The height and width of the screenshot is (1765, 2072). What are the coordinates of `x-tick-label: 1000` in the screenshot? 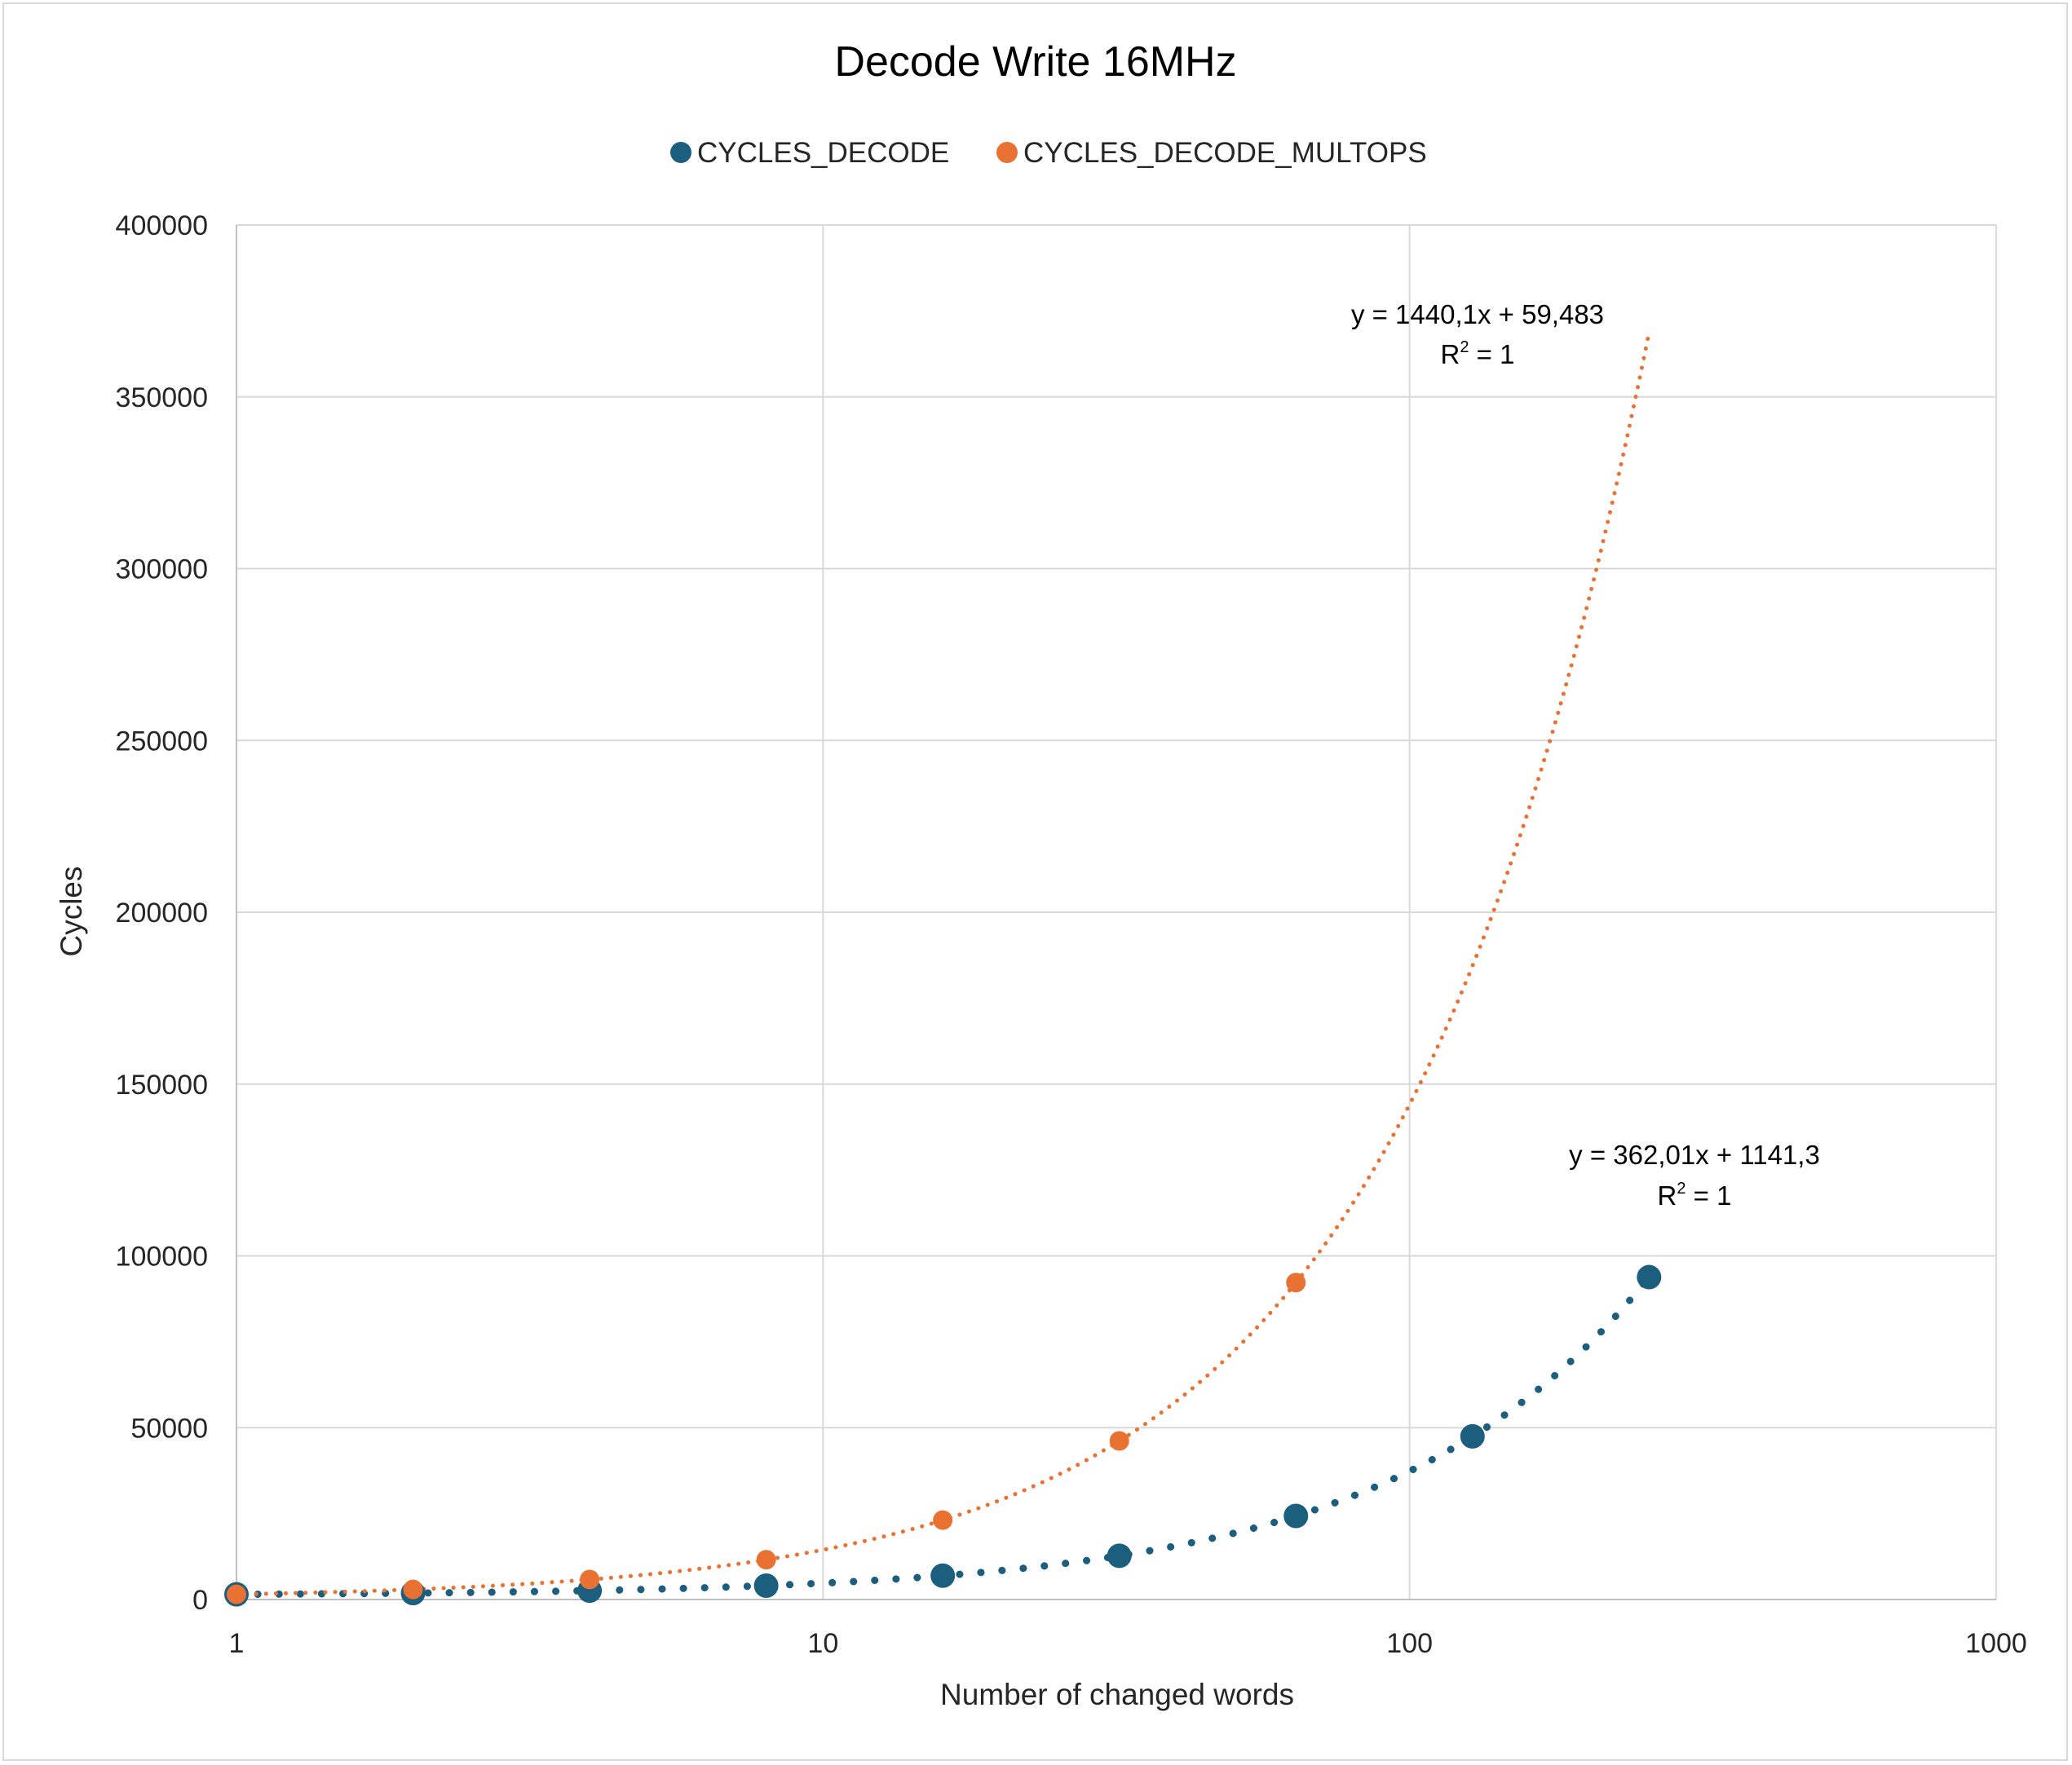 It's located at (1996, 1644).